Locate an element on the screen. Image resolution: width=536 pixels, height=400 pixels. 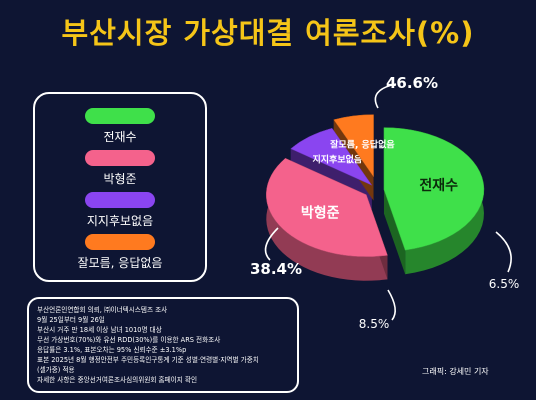
legend-label: 지지후보없음 is located at coordinates (120, 221).